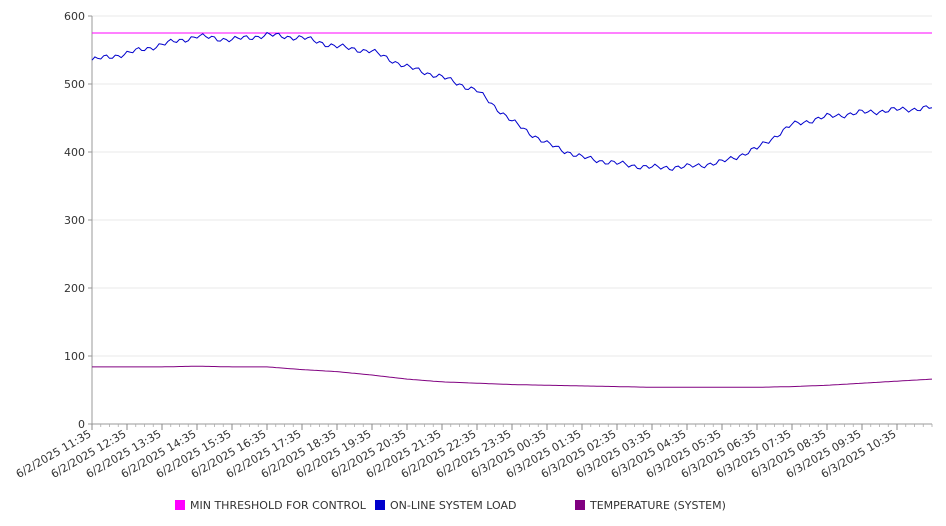  Describe the element at coordinates (657, 505) in the screenshot. I see `legend-label: TEMPERATURE (SYSTEM)` at that location.